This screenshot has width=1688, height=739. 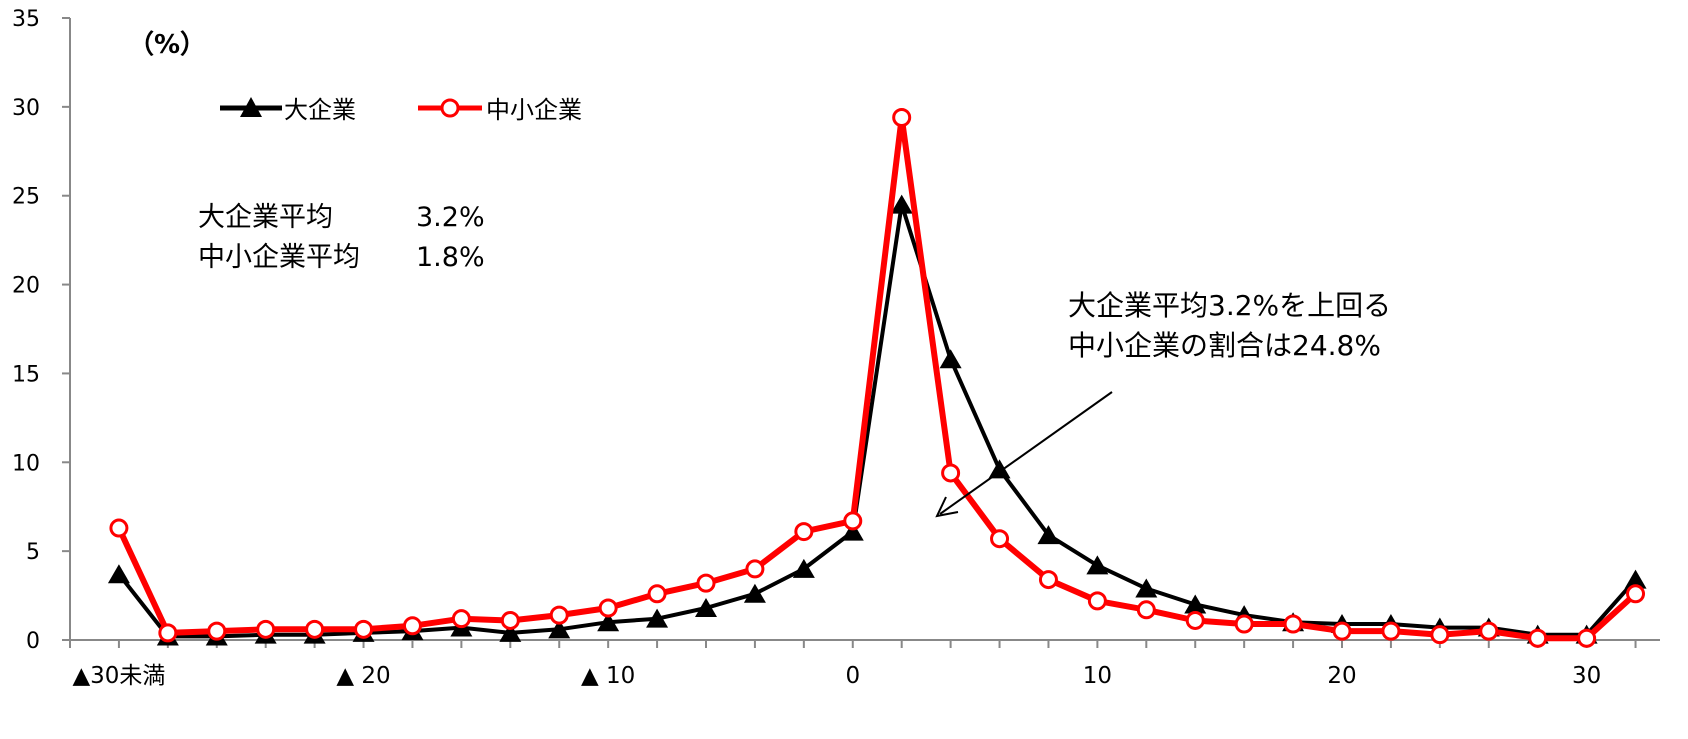 I want to click on callout-arrow, so click(x=1024, y=454).